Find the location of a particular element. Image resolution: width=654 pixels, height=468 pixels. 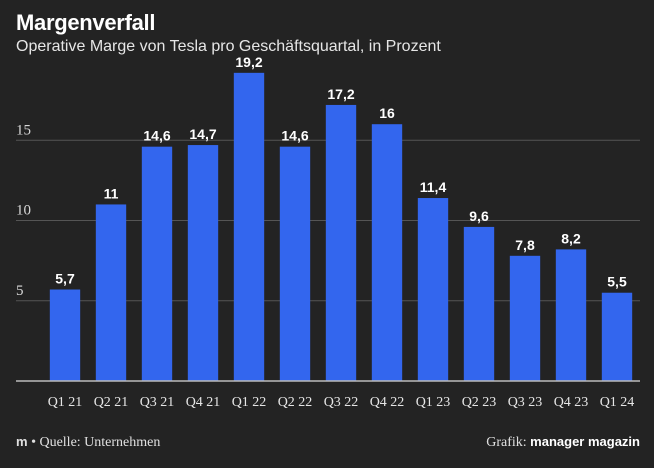

x-tick-label: Q4 21 is located at coordinates (203, 402).